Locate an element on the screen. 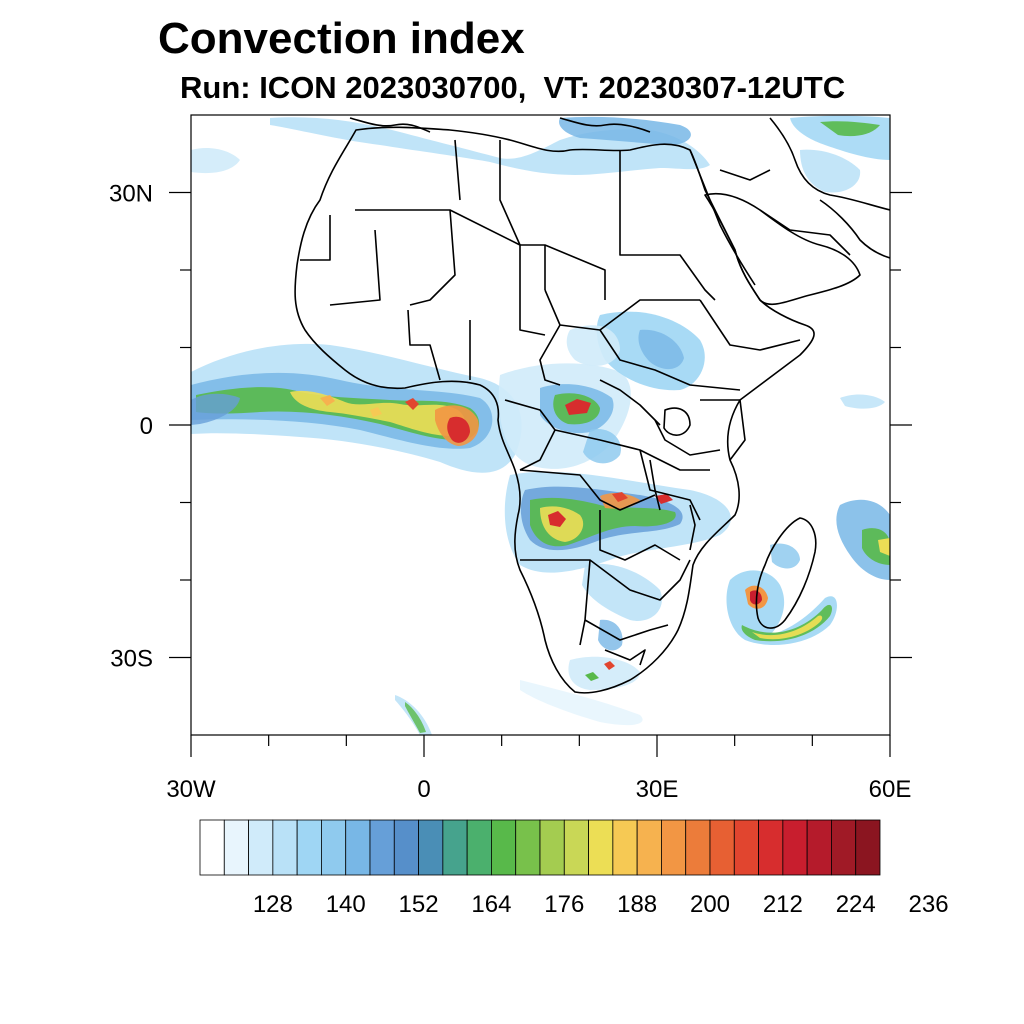 The width and height of the screenshot is (1024, 1024). field-gulf is located at coordinates (830, 171).